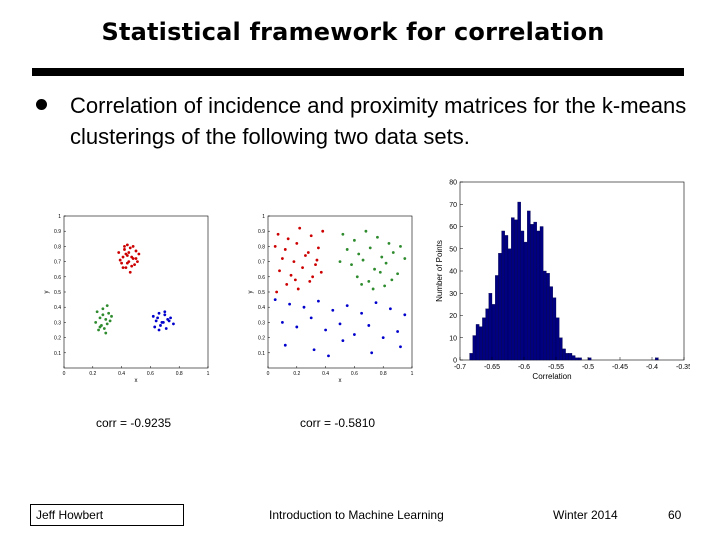  Describe the element at coordinates (524, 367) in the screenshot. I see `x-tick-label: -0.6` at that location.